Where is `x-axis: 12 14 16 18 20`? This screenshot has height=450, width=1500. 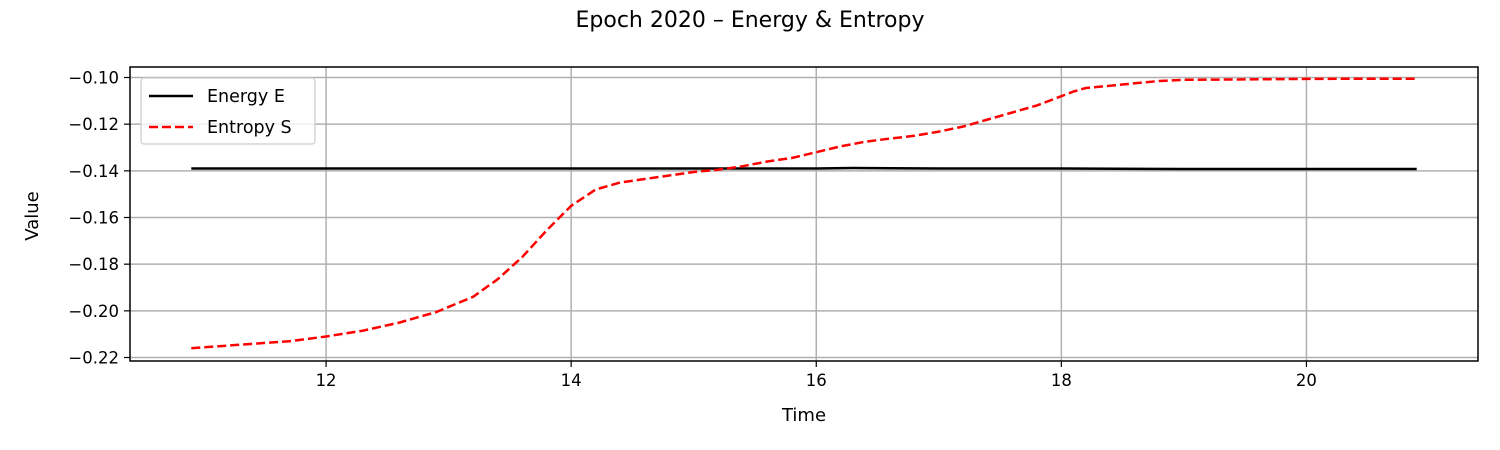
x-axis: 12 14 16 18 20 is located at coordinates (816, 375).